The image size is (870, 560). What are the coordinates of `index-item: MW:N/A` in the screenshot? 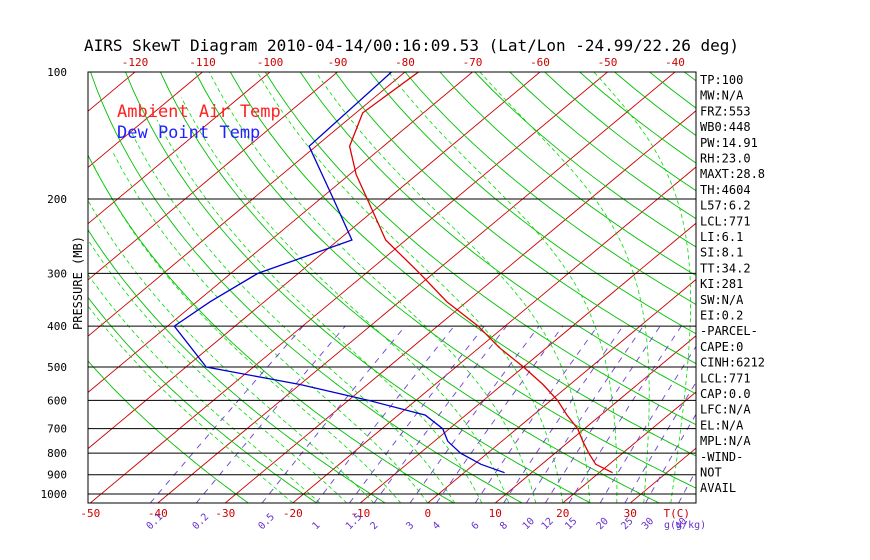 It's located at (722, 96).